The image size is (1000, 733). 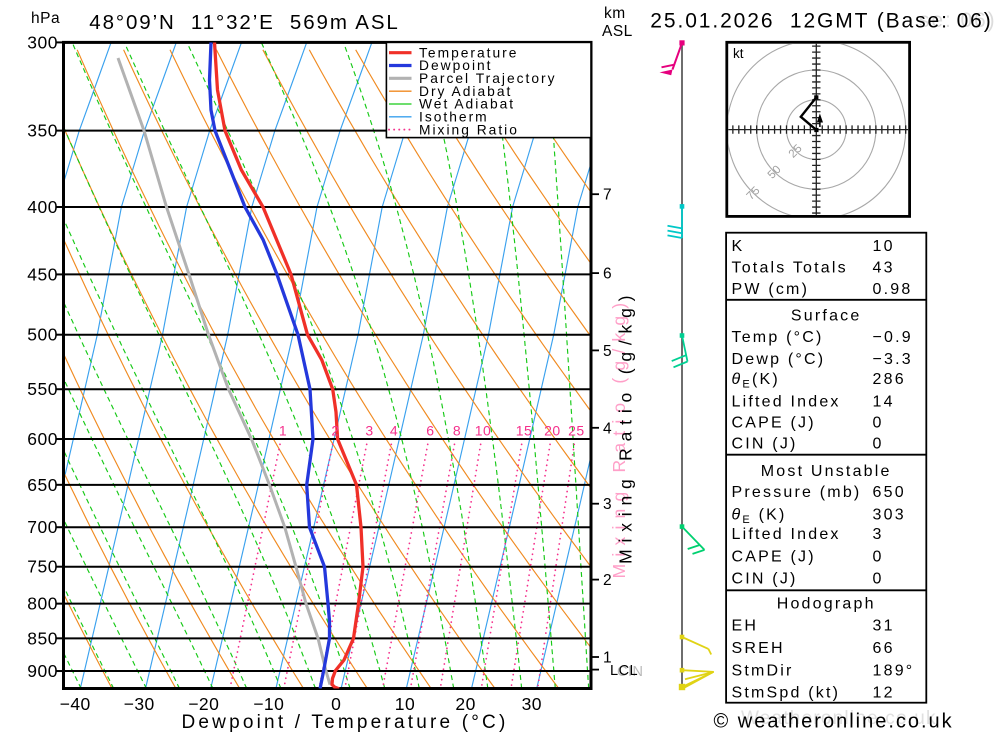 What do you see at coordinates (42, 274) in the screenshot?
I see `svg-text: 450` at bounding box center [42, 274].